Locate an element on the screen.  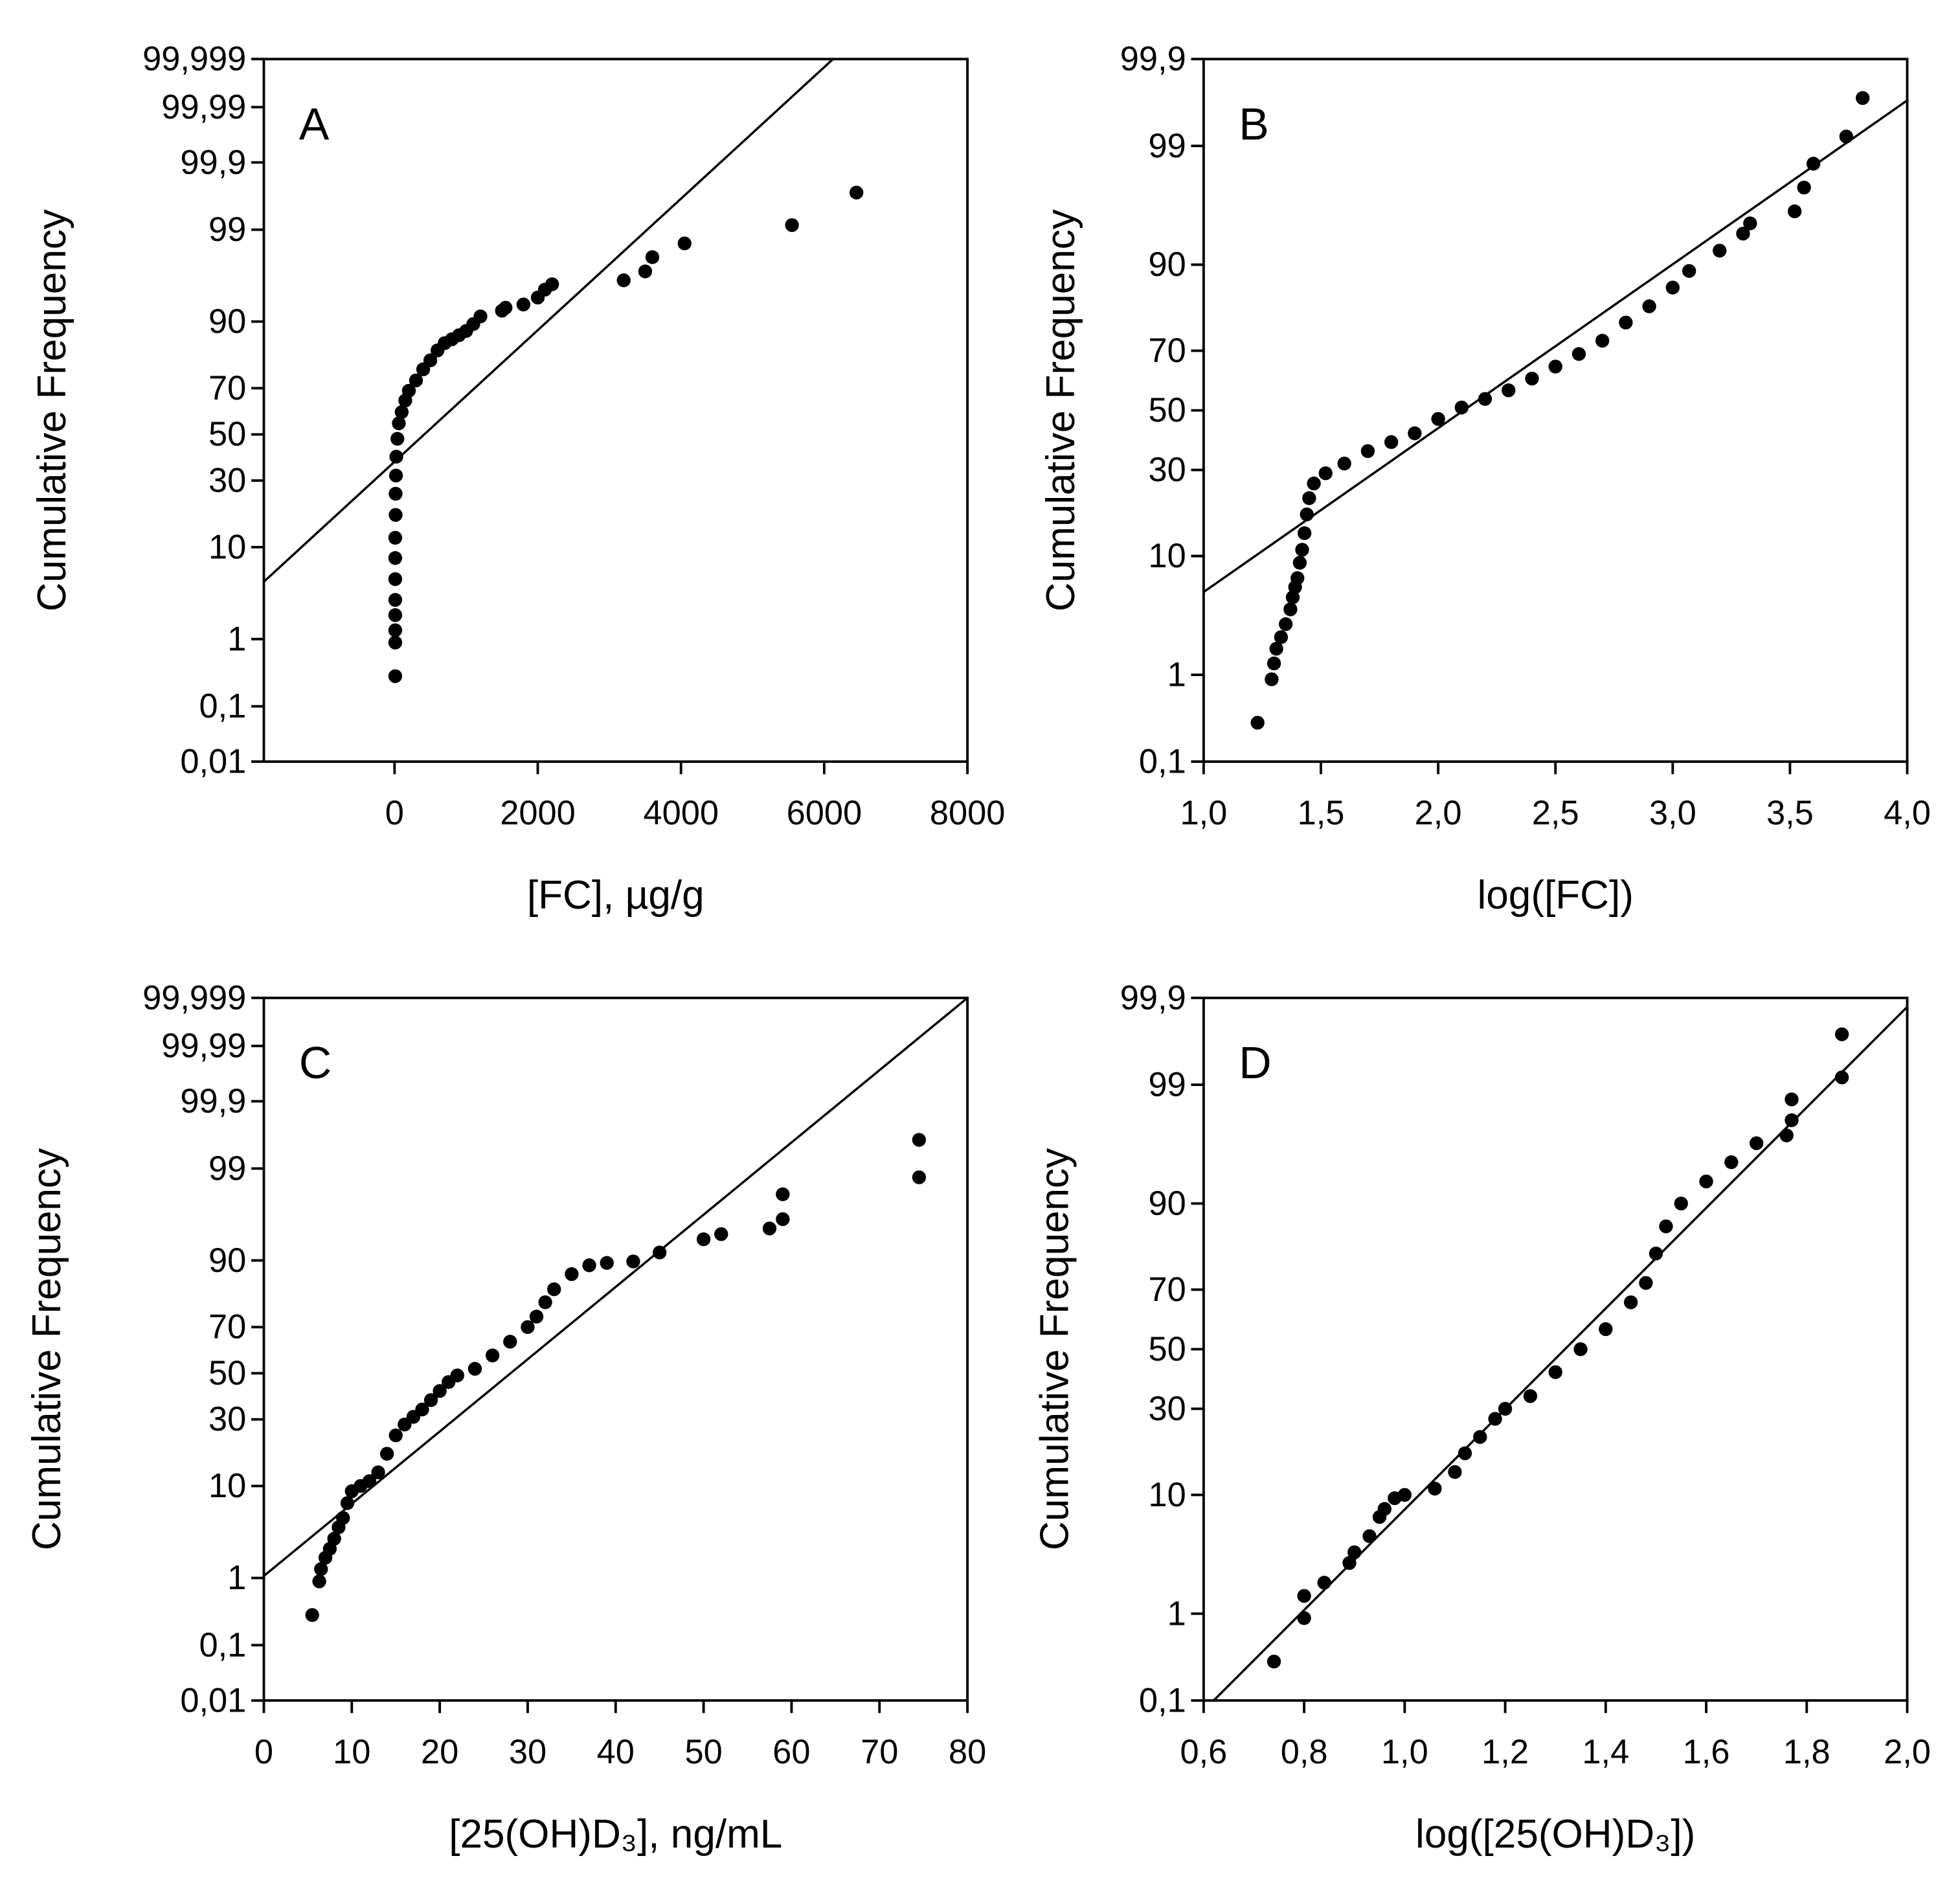
y-tick-label: 99,999 is located at coordinates (194, 998).